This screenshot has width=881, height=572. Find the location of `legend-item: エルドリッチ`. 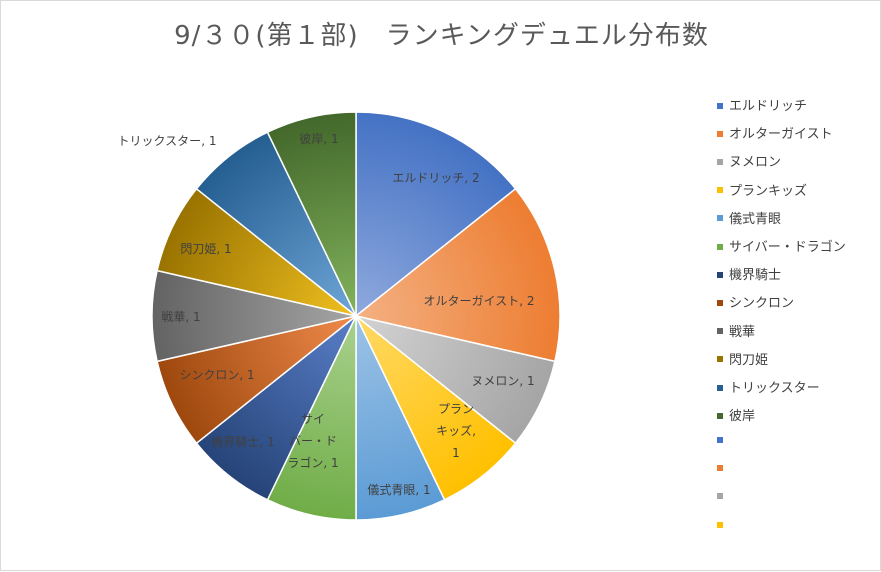

legend-item: エルドリッチ is located at coordinates (762, 105).